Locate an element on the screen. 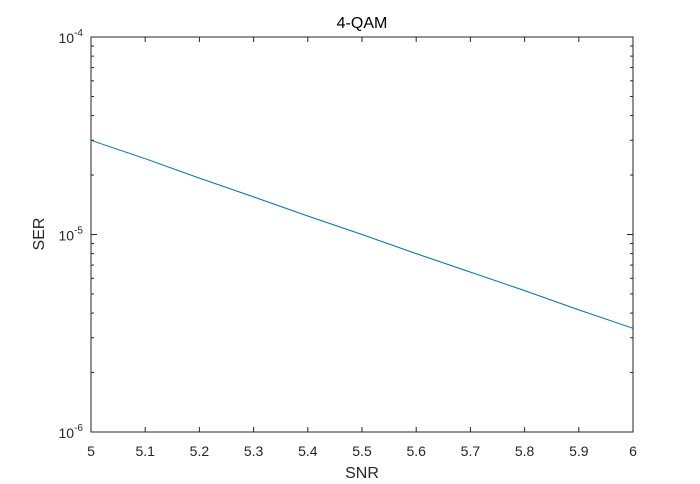 Image resolution: width=700 pixels, height=484 pixels. x-tick-label: 5.3 is located at coordinates (254, 451).